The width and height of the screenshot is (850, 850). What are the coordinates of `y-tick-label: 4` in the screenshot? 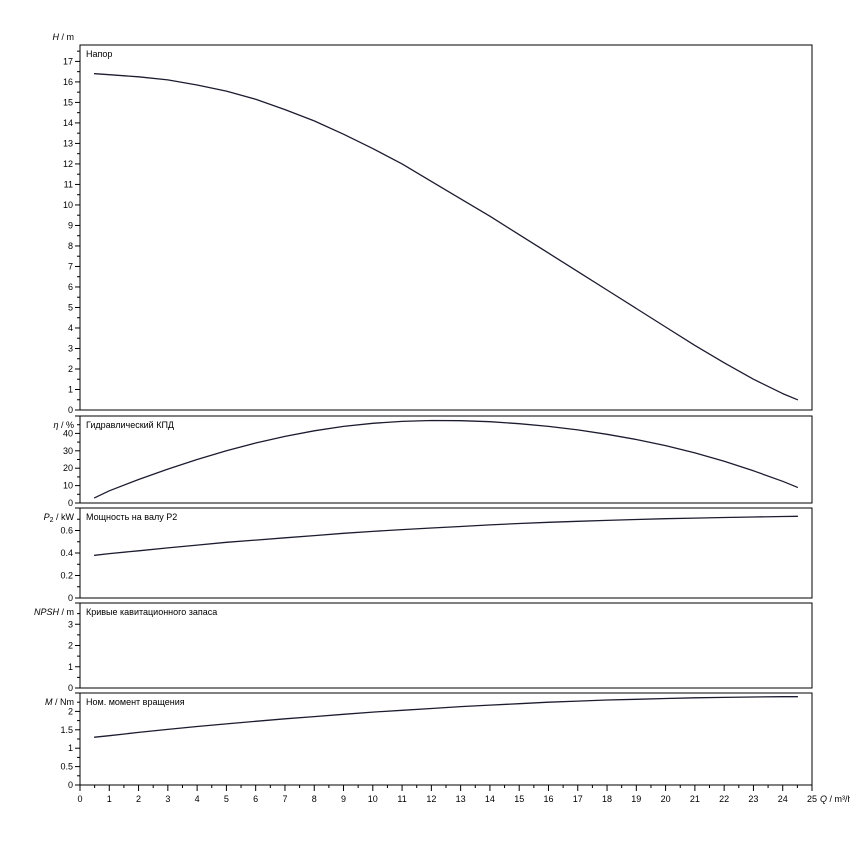 It's located at (70, 328).